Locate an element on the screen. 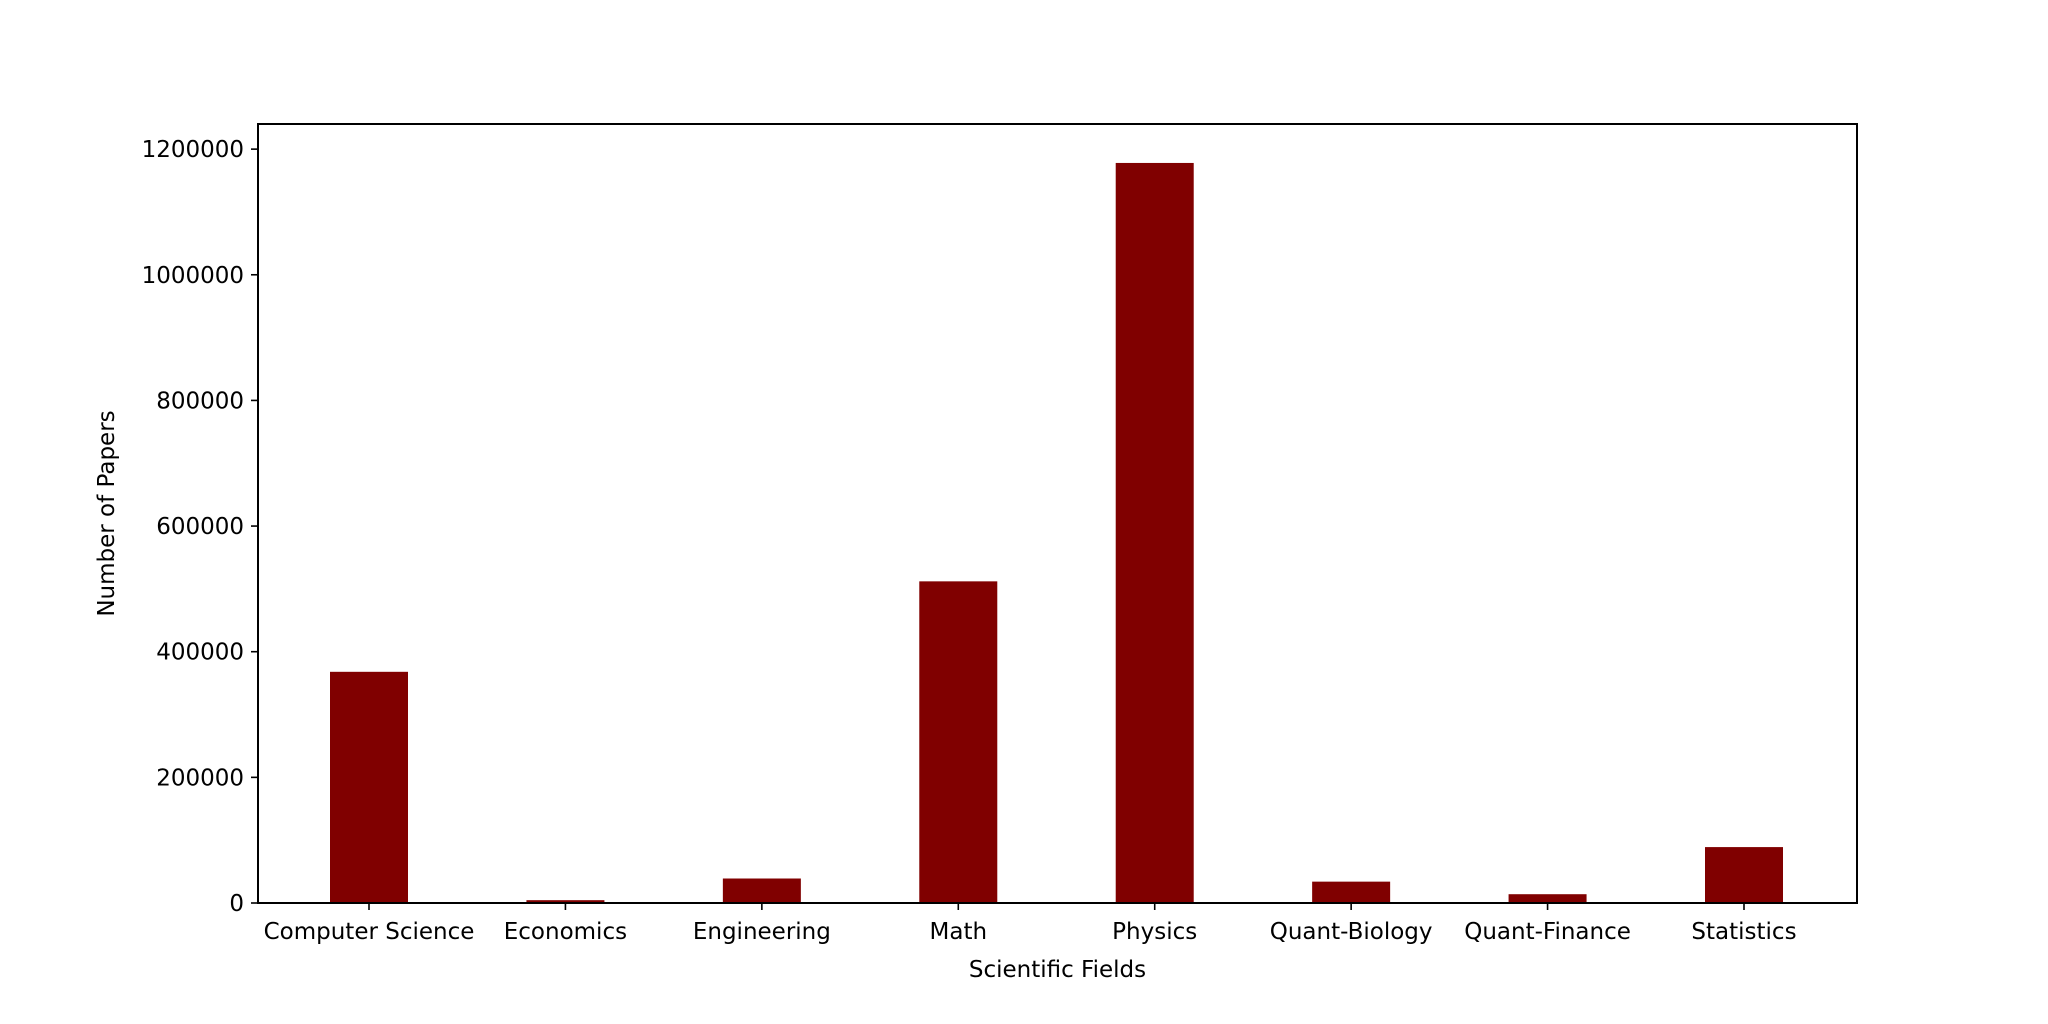 This screenshot has height=1024, width=2048. bar-physics is located at coordinates (1154, 532).